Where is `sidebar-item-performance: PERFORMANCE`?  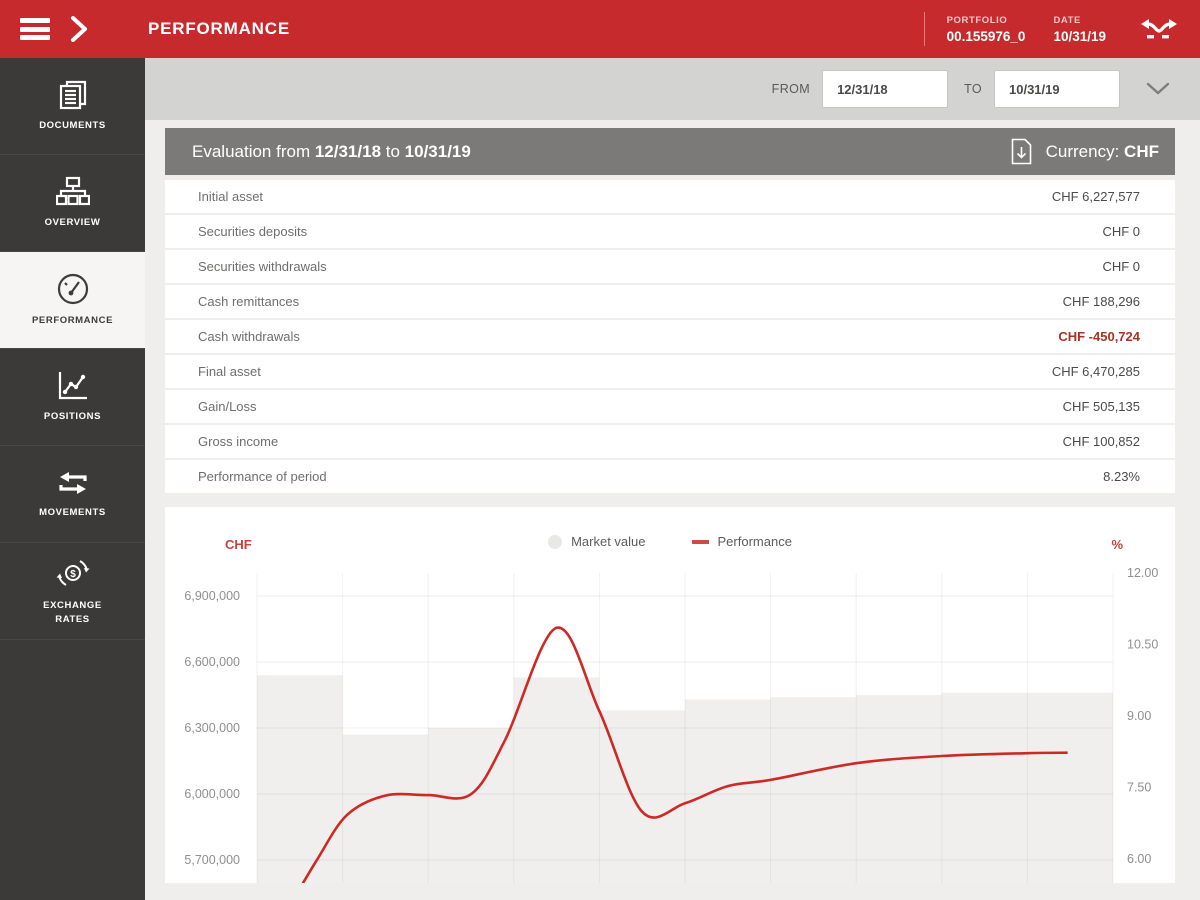
sidebar-item-performance: PERFORMANCE is located at coordinates (72, 300).